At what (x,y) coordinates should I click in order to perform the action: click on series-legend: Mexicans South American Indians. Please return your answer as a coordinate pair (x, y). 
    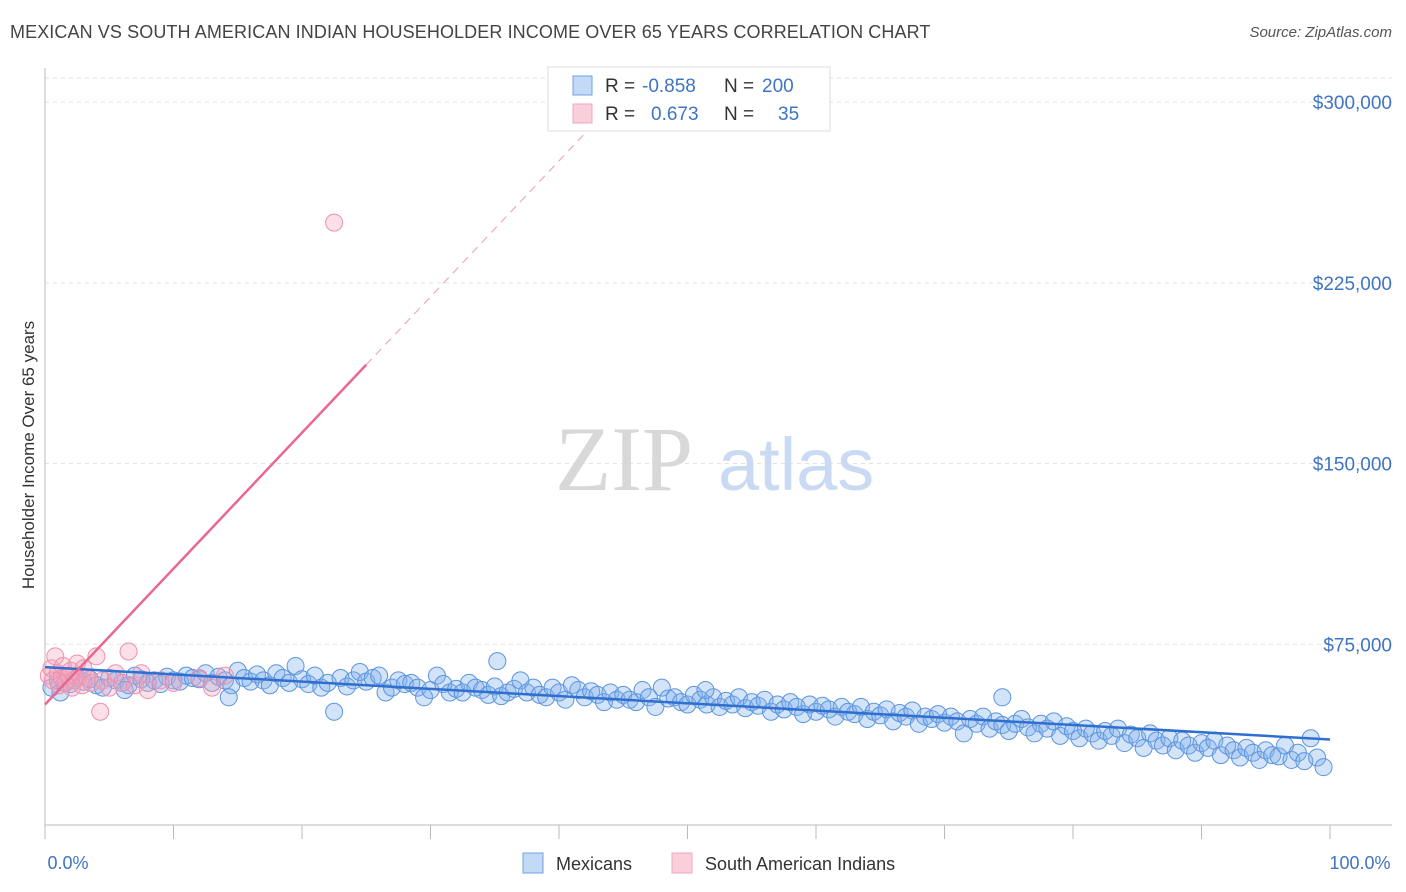
    Looking at the image, I should click on (708, 863).